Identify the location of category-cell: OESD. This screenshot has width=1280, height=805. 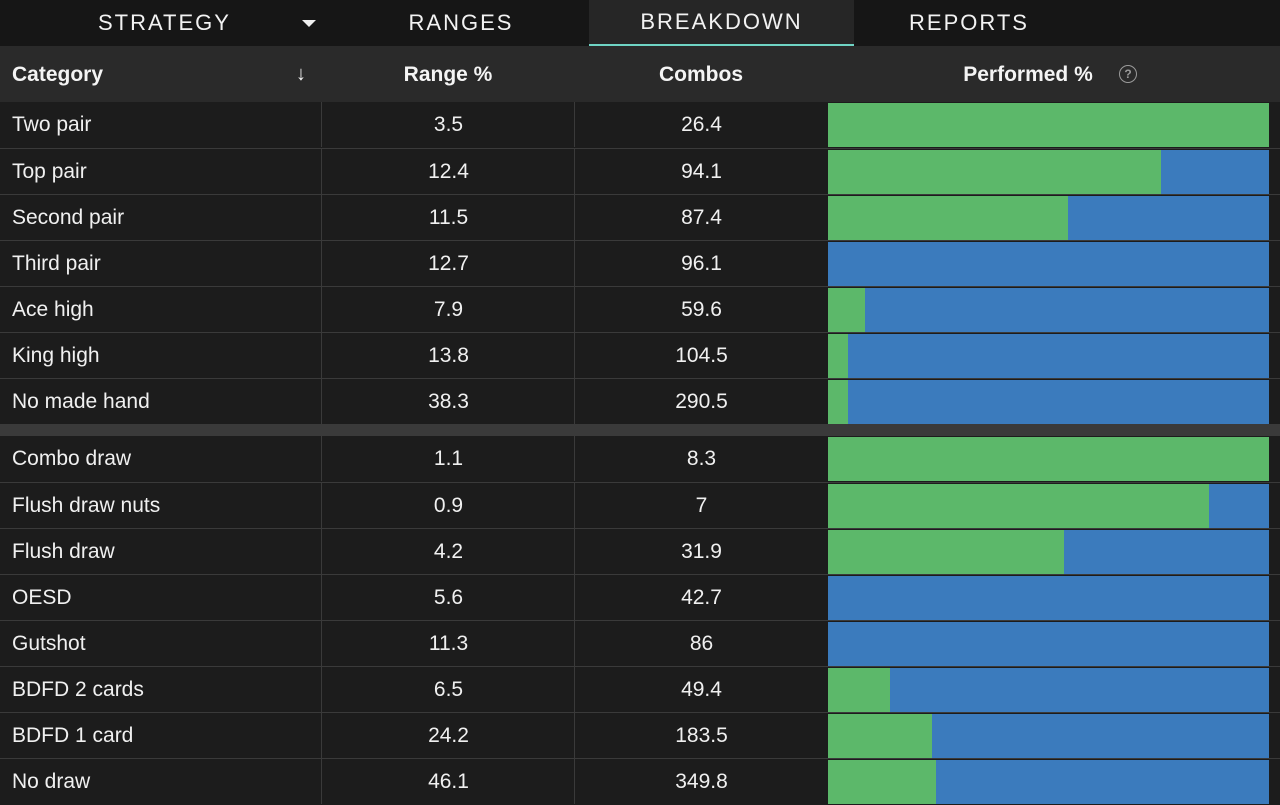
(42, 597).